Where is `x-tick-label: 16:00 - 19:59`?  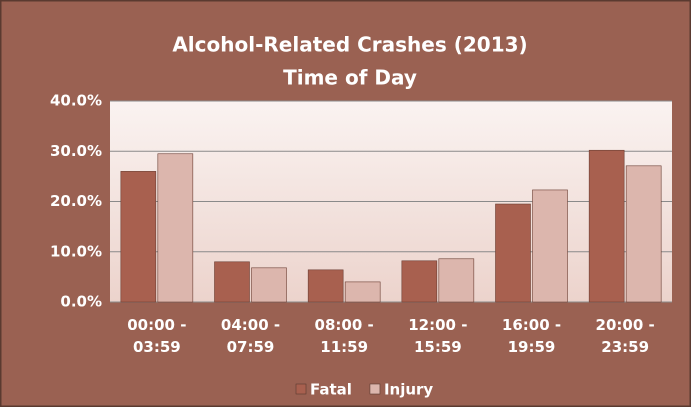 x-tick-label: 16:00 - 19:59 is located at coordinates (531, 336).